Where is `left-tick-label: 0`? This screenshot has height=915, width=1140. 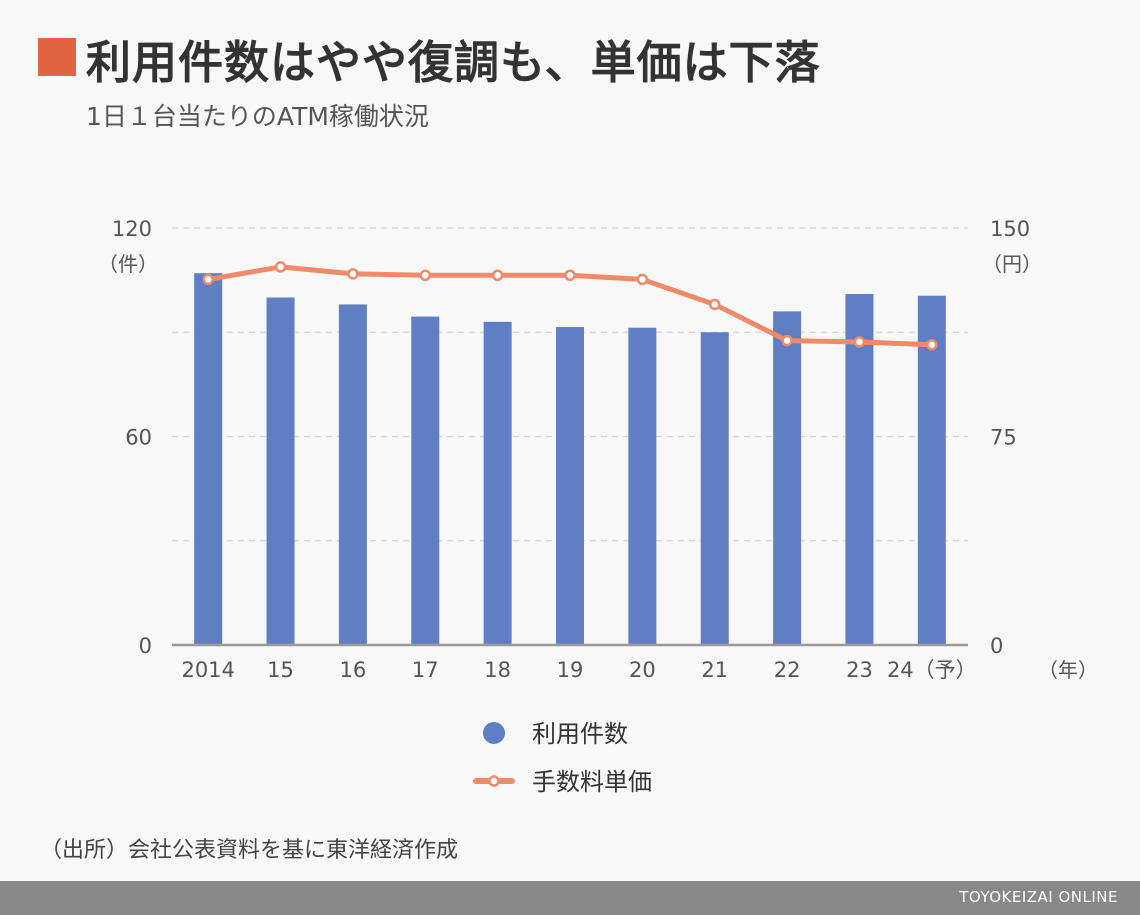 left-tick-label: 0 is located at coordinates (145, 646).